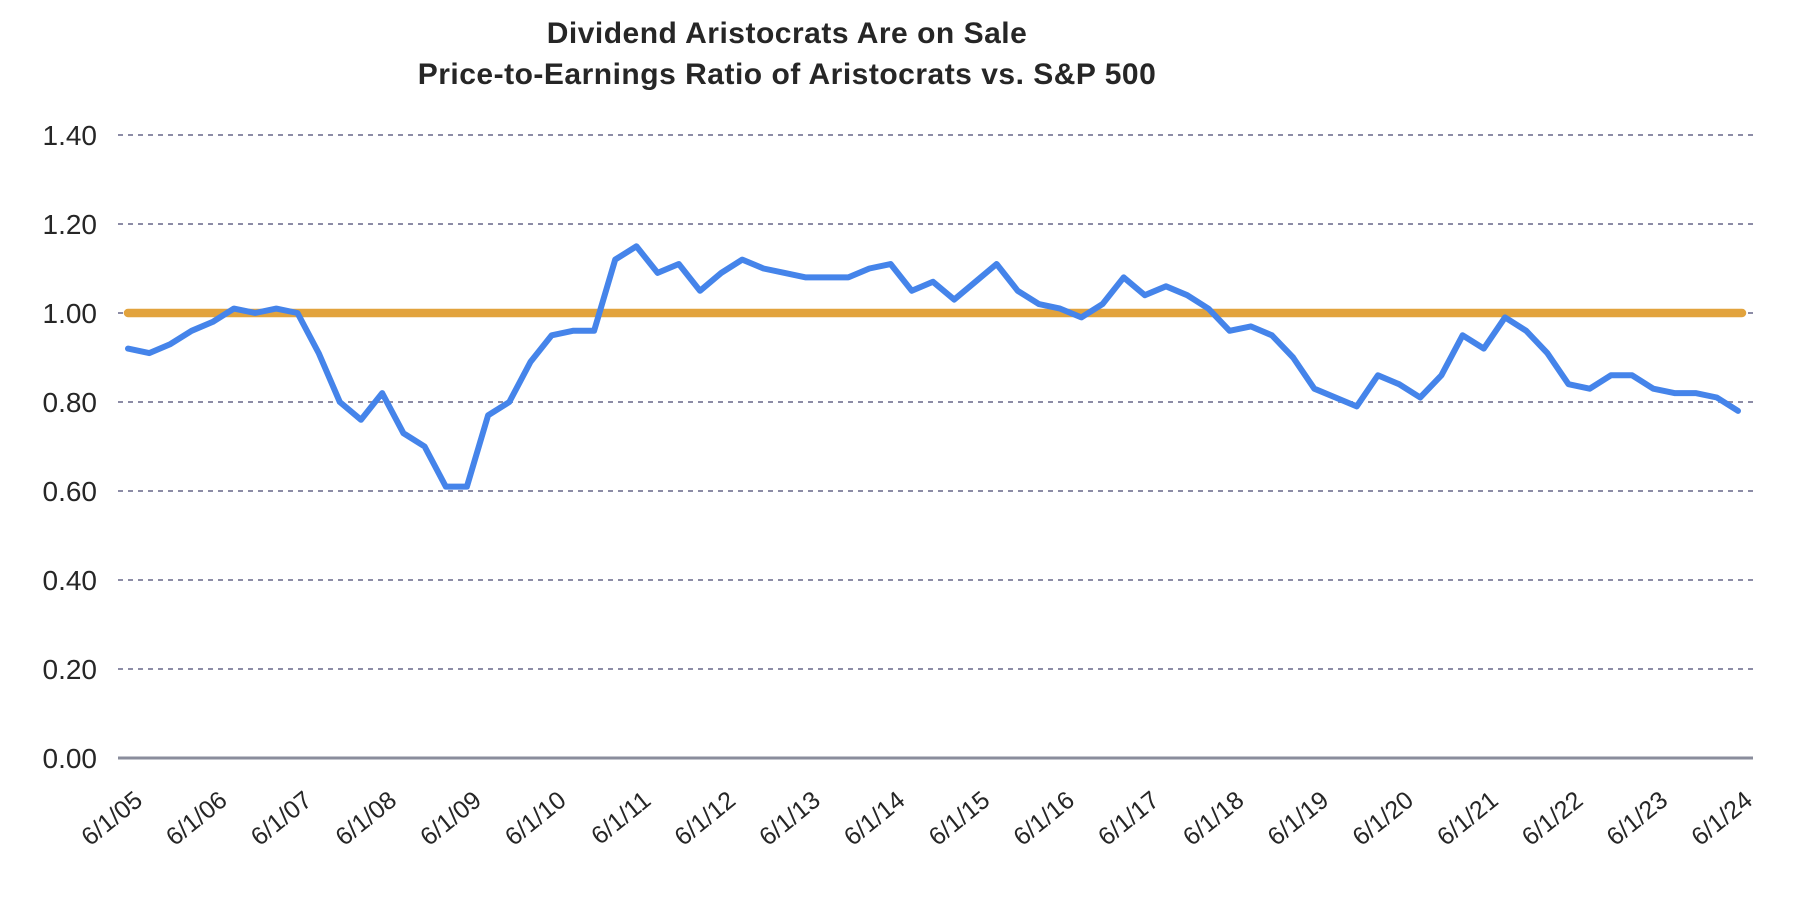 This screenshot has height=914, width=1796. I want to click on x-axis-label-6-1-10: 6/1/10, so click(536, 819).